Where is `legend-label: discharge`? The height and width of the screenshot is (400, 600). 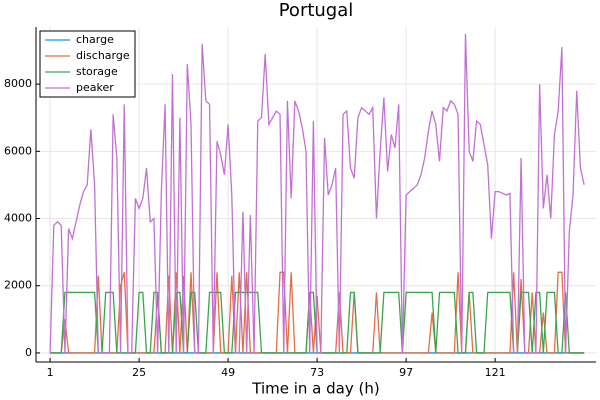
legend-label: discharge is located at coordinates (103, 55).